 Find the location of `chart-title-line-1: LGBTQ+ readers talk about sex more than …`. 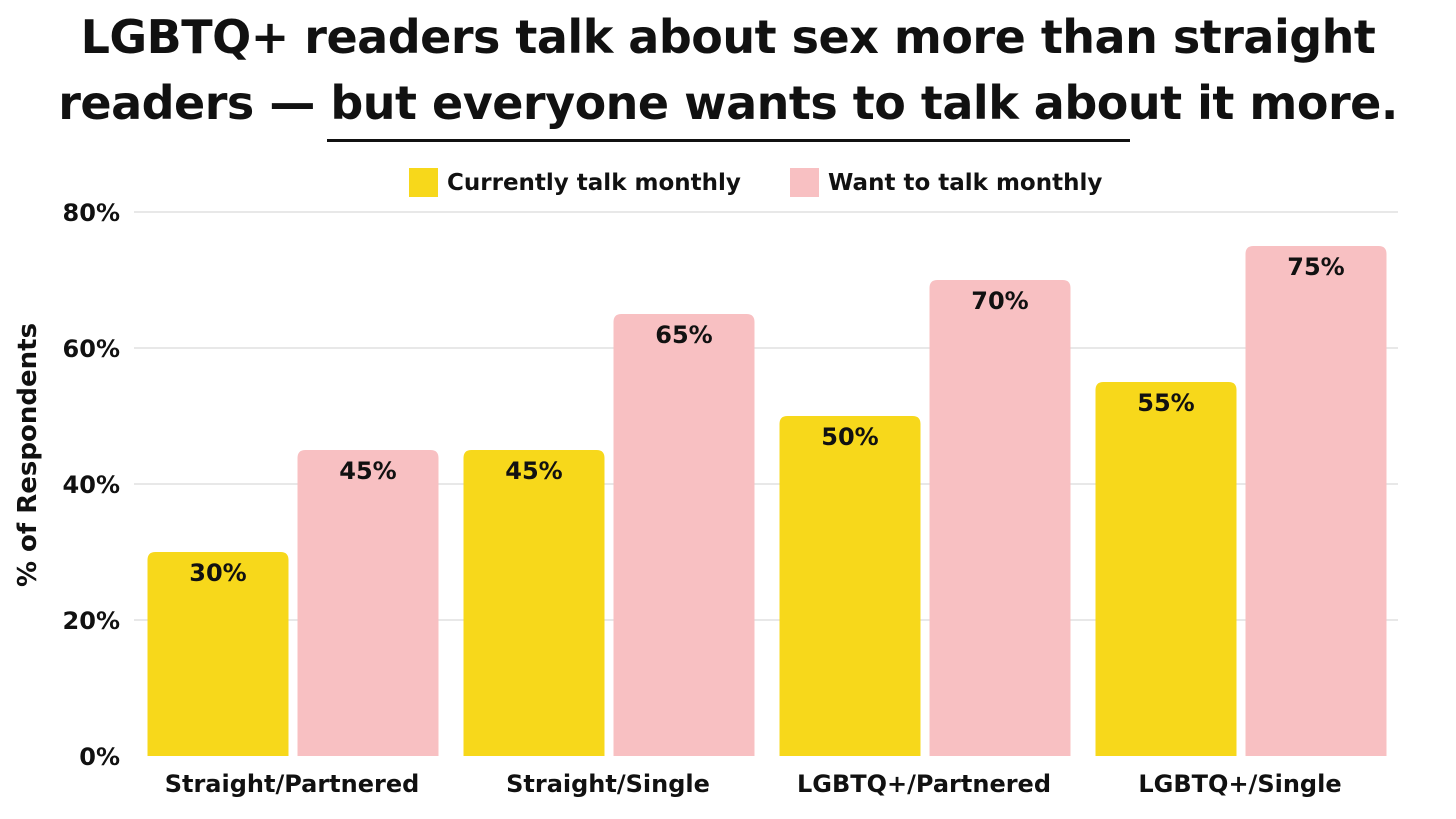

chart-title-line-1: LGBTQ+ readers talk about sex more than … is located at coordinates (728, 37).